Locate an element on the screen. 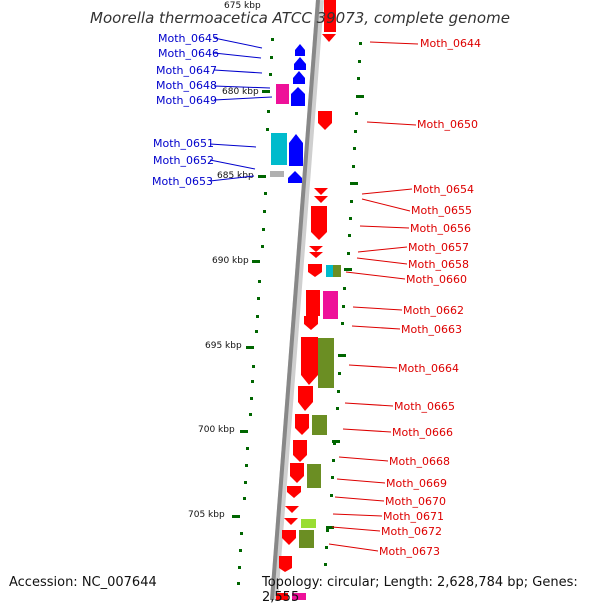 This screenshot has height=605, width=600. gene-feature-moth-0666-olive is located at coordinates (319, 425).